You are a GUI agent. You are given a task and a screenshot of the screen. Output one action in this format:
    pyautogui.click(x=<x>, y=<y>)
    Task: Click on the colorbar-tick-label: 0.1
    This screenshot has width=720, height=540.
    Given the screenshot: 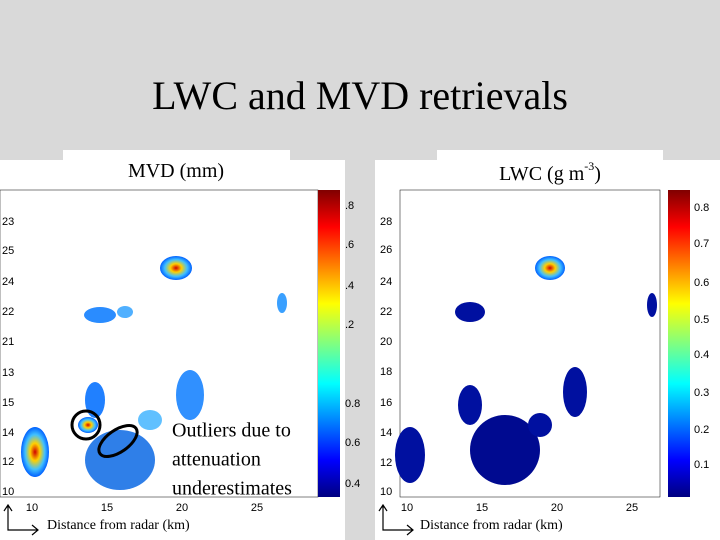 What is the action you would take?
    pyautogui.click(x=701, y=465)
    